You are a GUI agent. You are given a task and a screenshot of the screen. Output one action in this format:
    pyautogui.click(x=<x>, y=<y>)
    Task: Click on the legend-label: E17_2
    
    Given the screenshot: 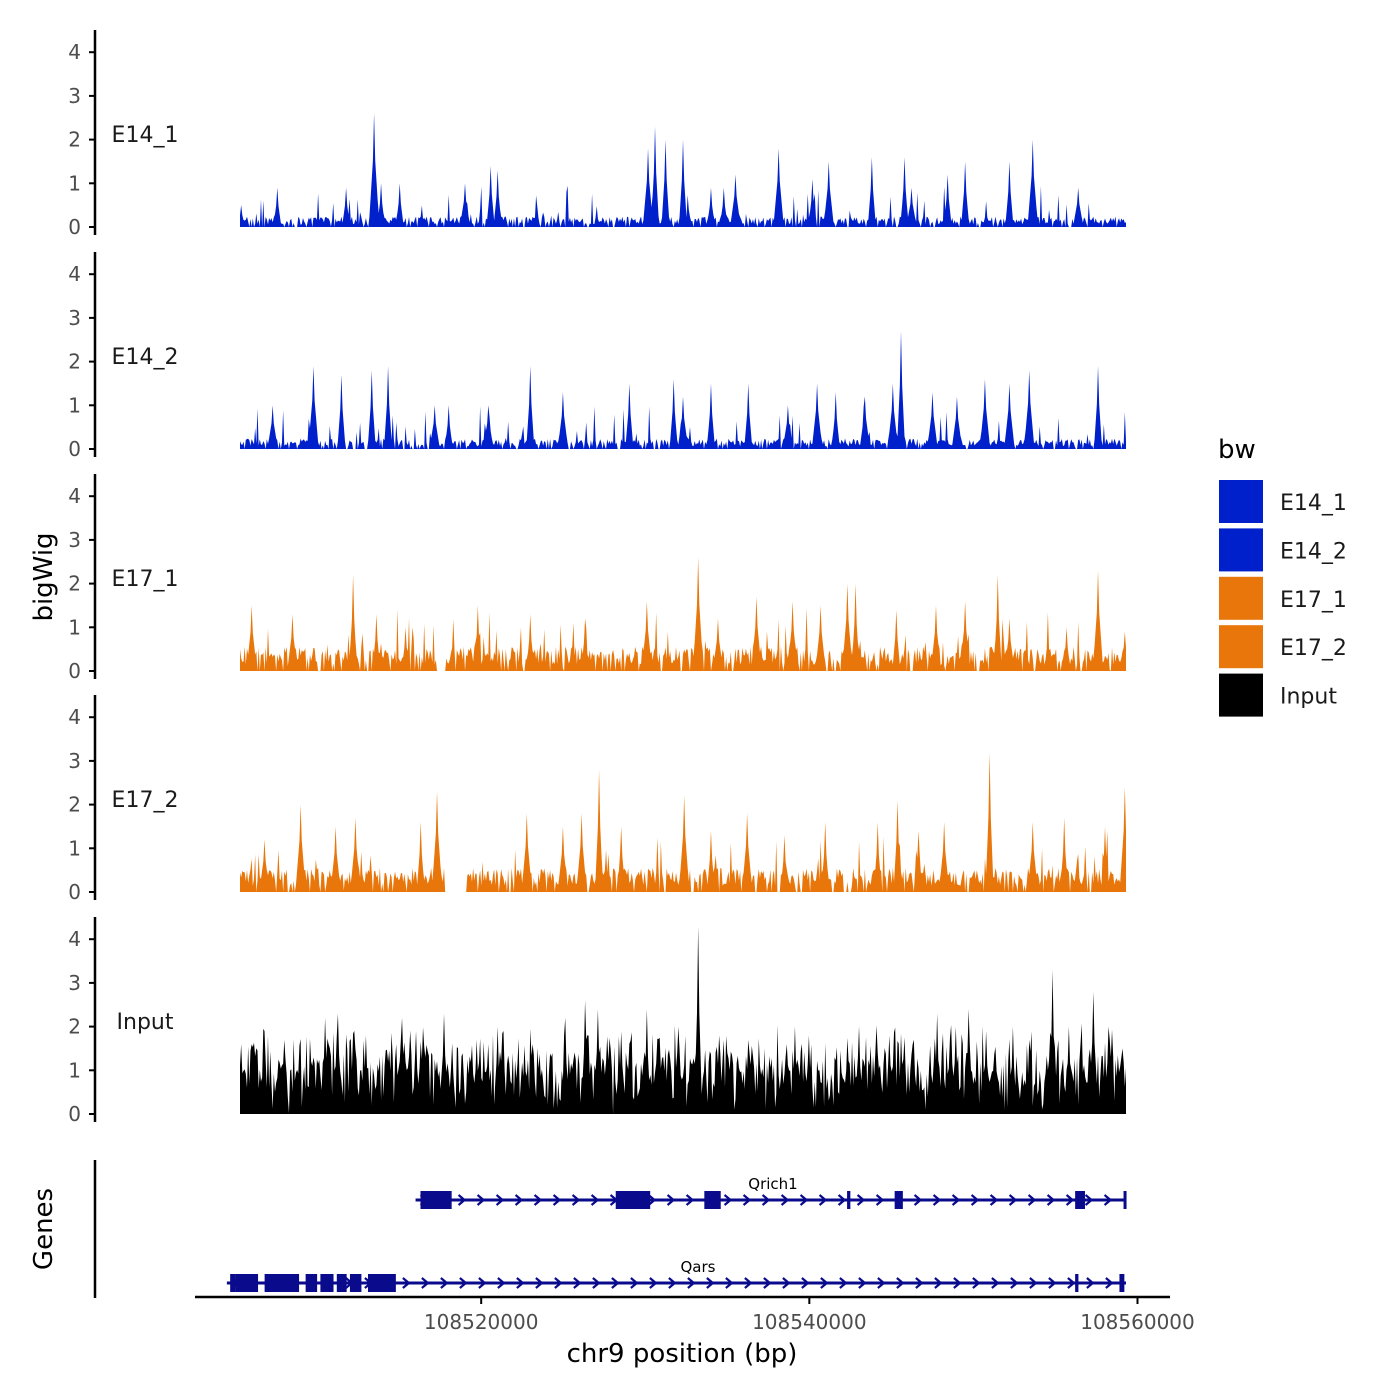 What is the action you would take?
    pyautogui.click(x=1313, y=648)
    